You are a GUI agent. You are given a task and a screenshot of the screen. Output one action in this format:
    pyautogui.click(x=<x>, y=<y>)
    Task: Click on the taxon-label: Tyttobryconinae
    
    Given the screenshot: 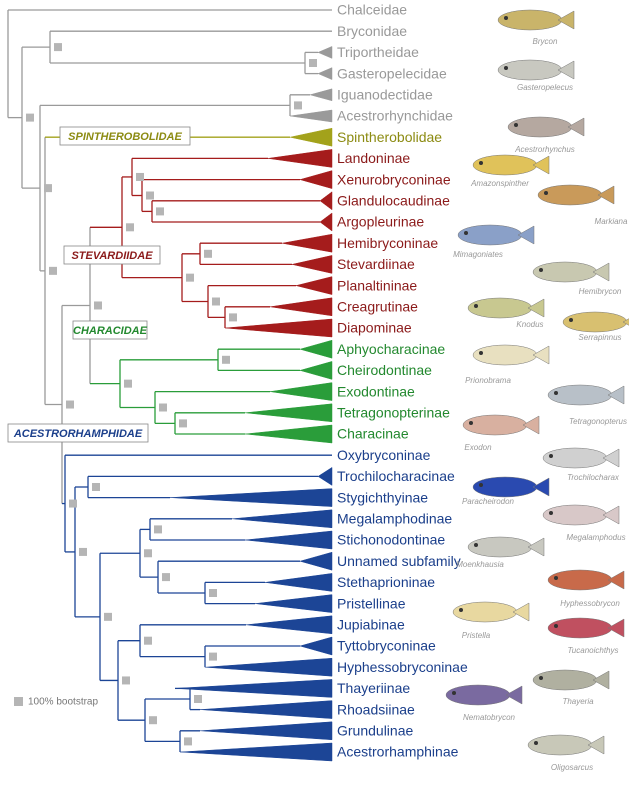 What is the action you would take?
    pyautogui.click(x=386, y=646)
    